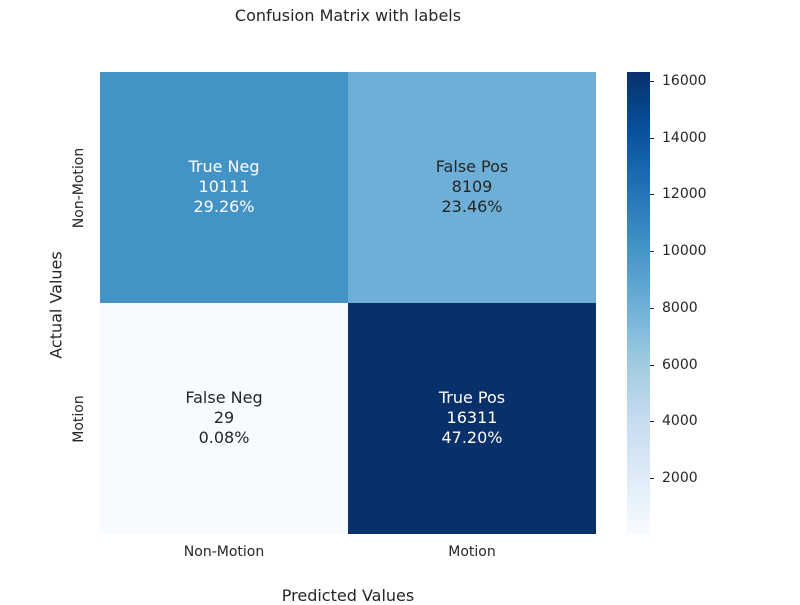 This screenshot has width=800, height=605. I want to click on cell-annotation-count: 29, so click(224, 417).